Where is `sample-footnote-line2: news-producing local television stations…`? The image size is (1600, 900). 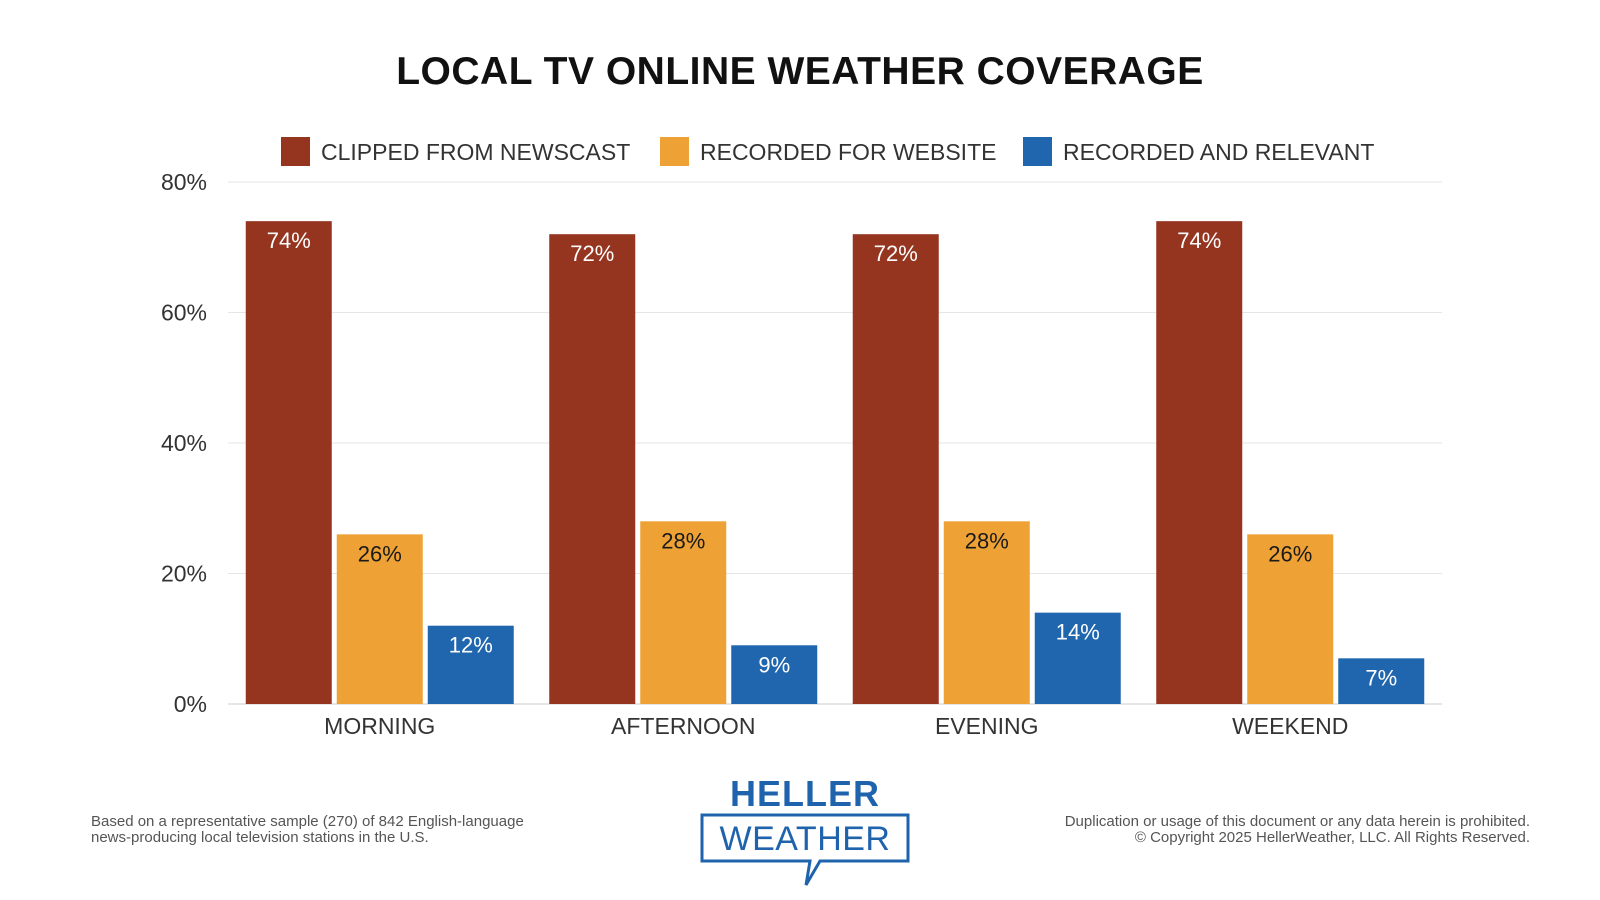
sample-footnote-line2: news-producing local television stations… is located at coordinates (260, 837).